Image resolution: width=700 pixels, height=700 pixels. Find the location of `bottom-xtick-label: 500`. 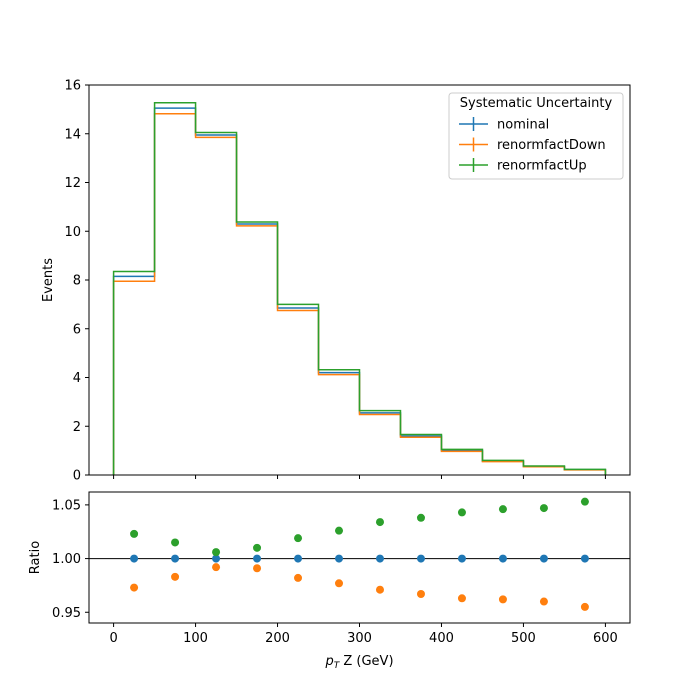

bottom-xtick-label: 500 is located at coordinates (523, 638).